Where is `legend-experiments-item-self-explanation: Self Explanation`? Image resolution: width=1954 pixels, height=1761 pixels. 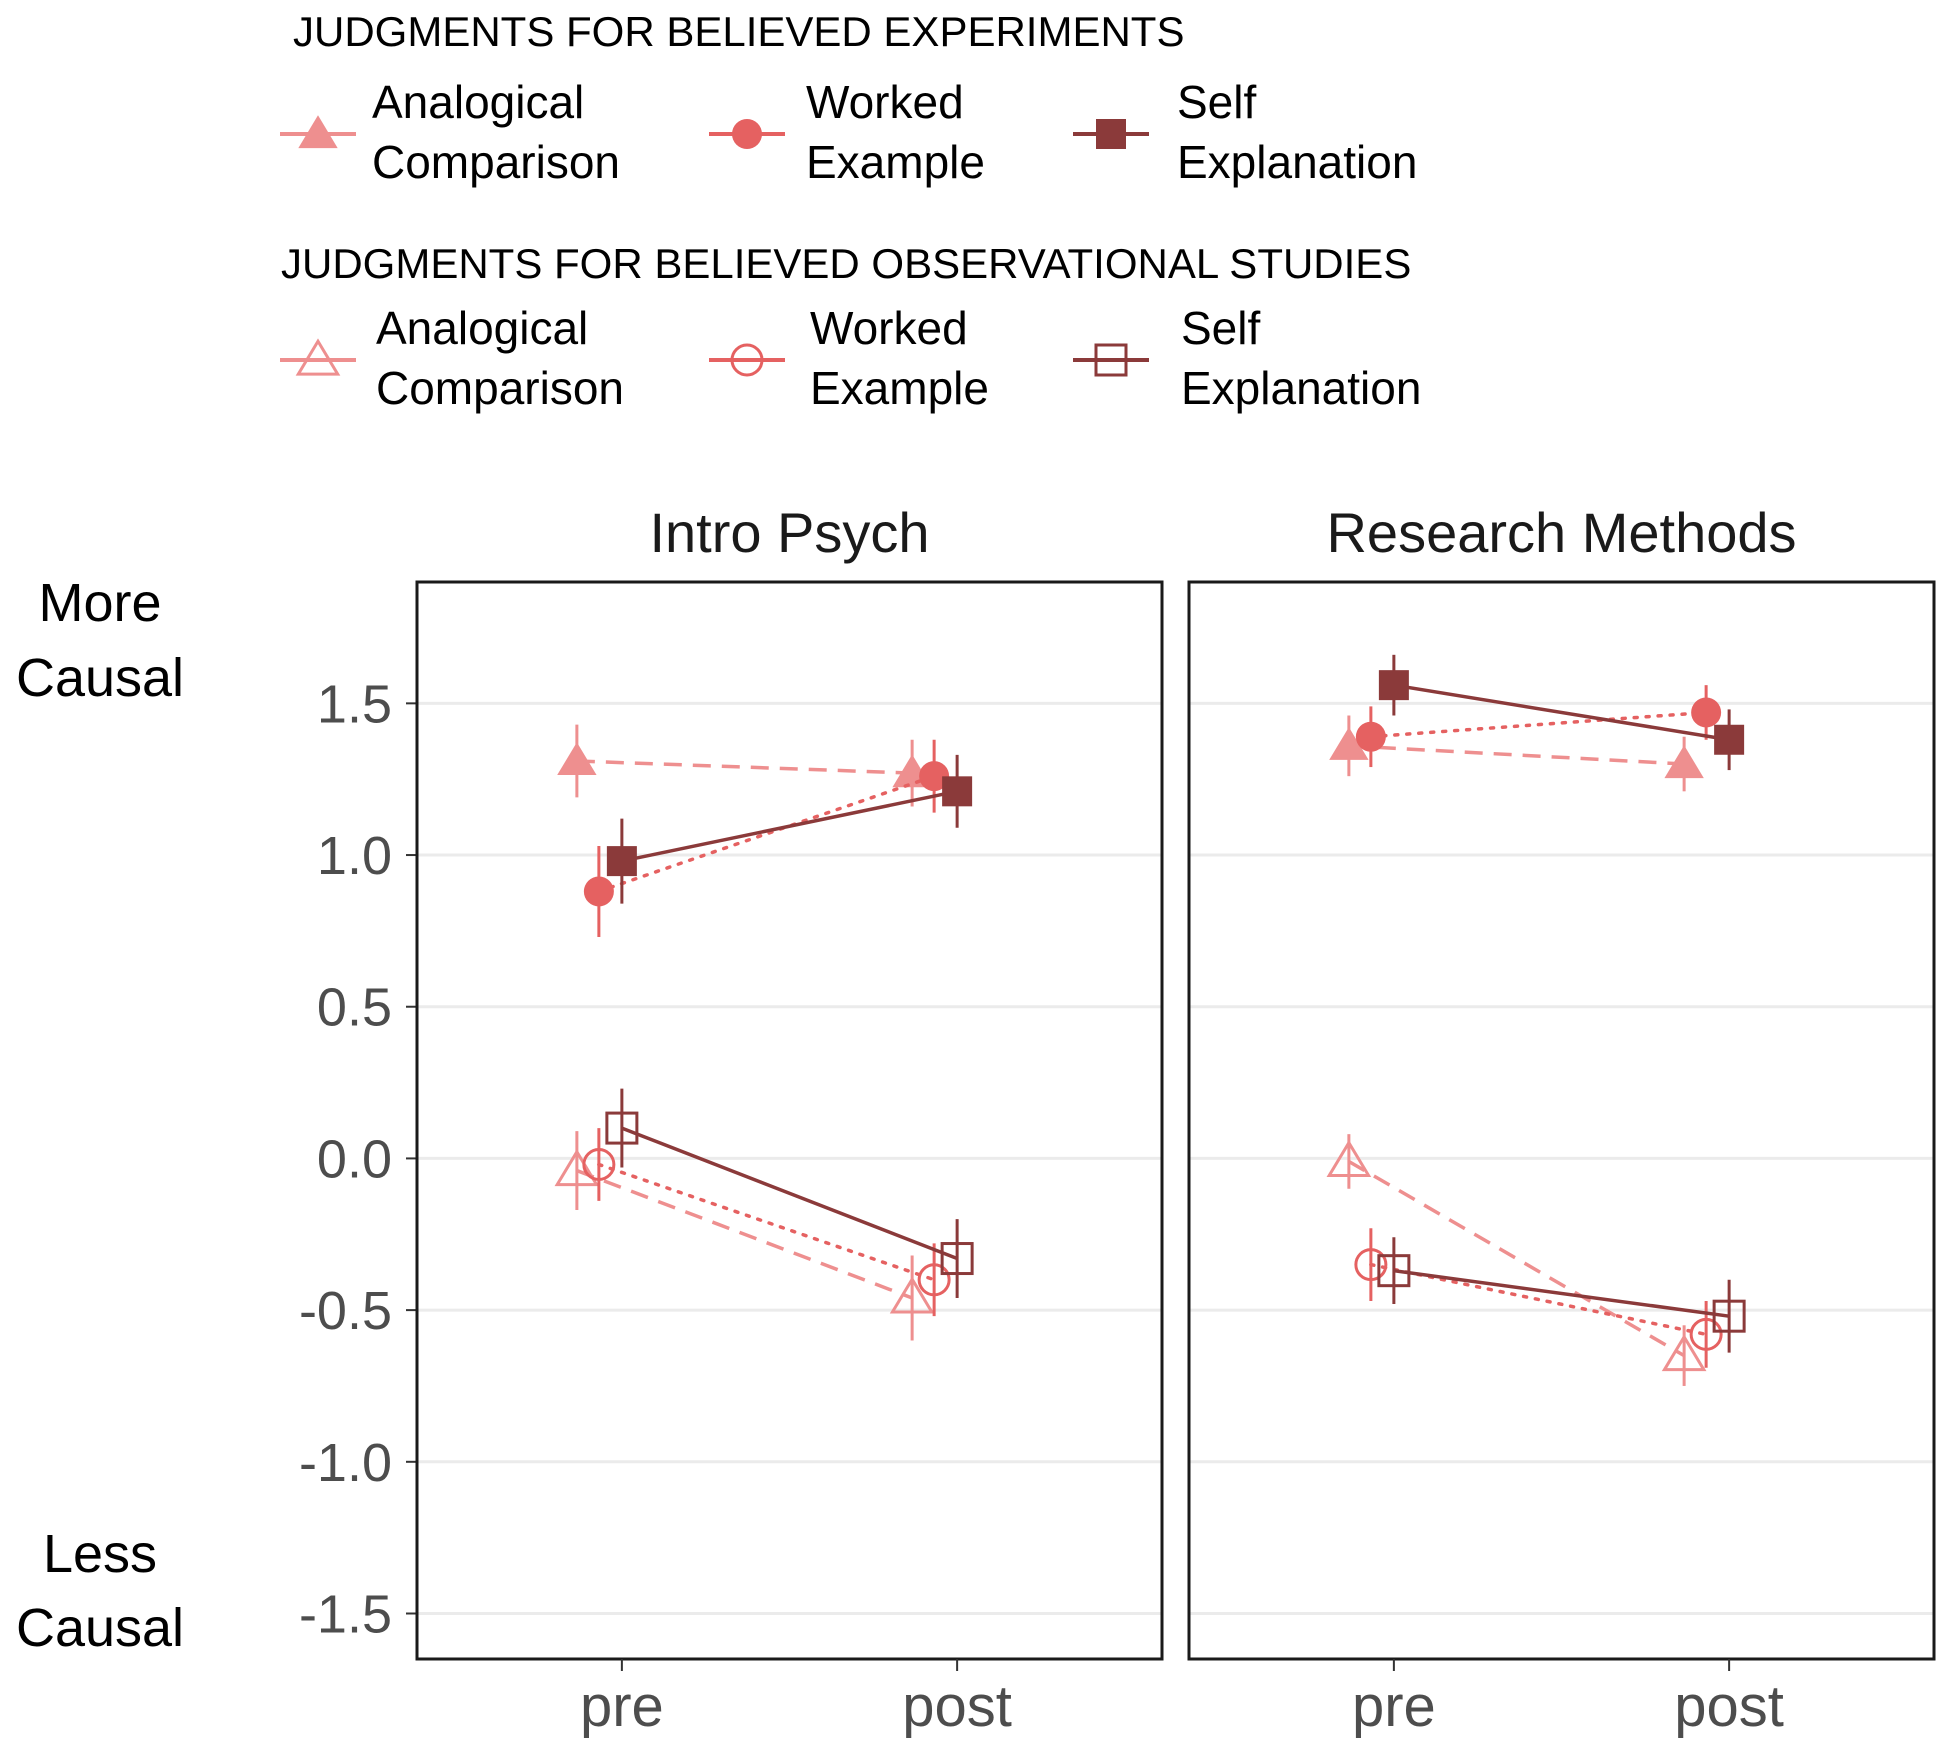
legend-experiments-item-self-explanation: Self Explanation is located at coordinates (1245, 132).